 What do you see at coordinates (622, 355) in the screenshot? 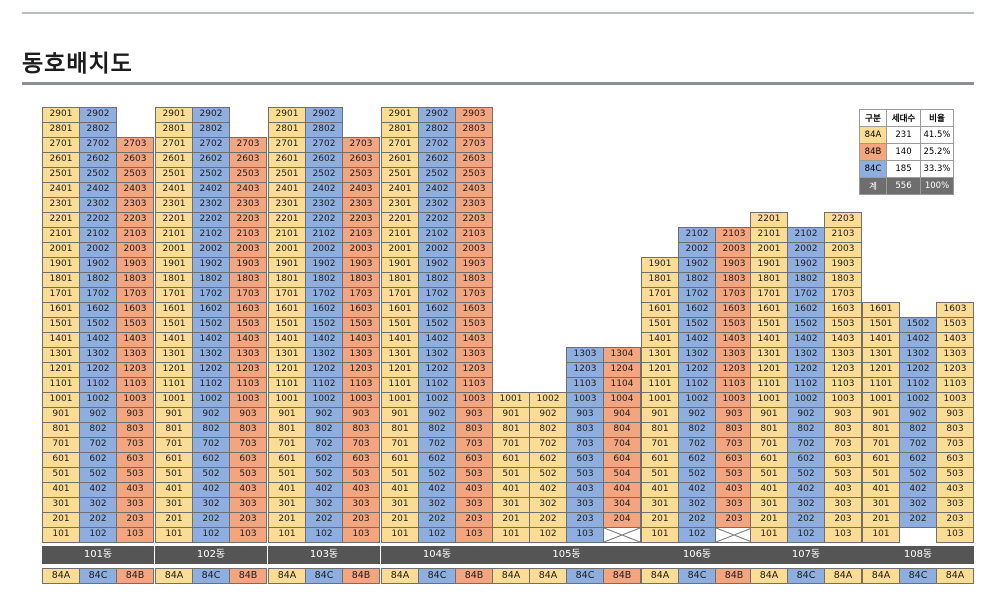
I see `unit-cell: 1304` at bounding box center [622, 355].